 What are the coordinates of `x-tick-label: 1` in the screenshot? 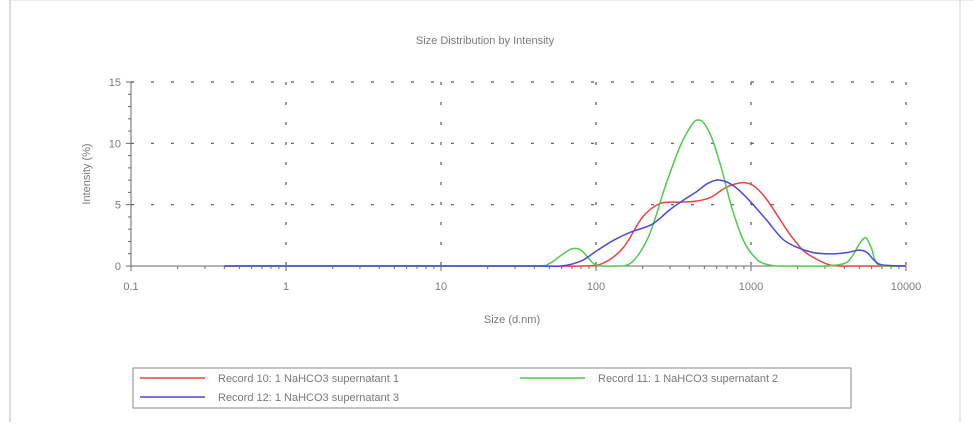 It's located at (286, 287).